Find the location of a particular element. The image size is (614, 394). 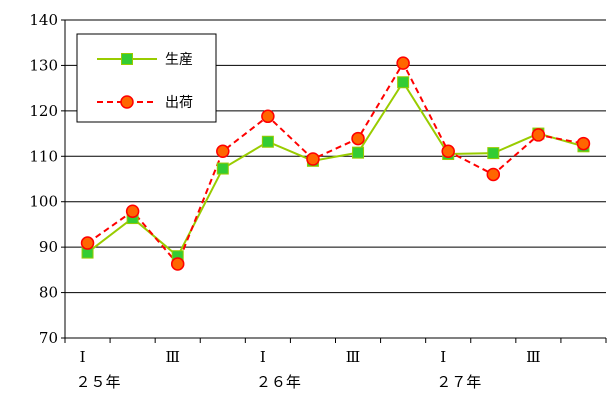

x-quarter-label-4: Ⅰ is located at coordinates (263, 357).